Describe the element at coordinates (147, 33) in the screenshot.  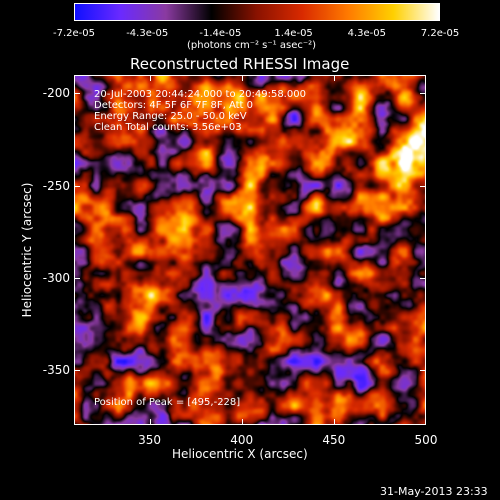
I see `colorbar-tick-label: -4.3e-05` at that location.